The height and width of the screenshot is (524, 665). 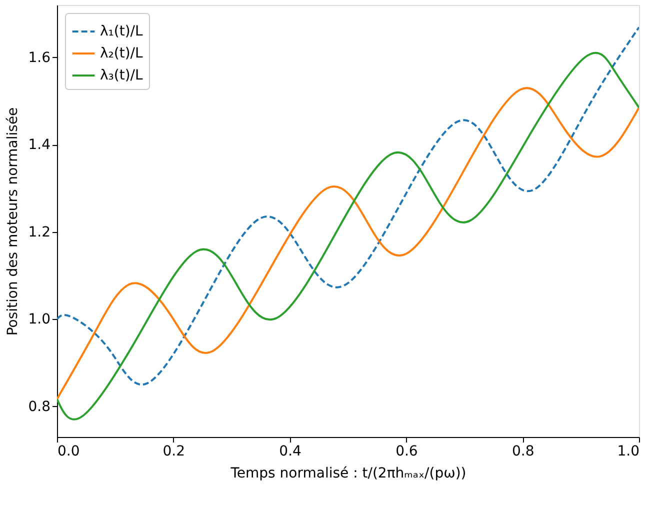 What do you see at coordinates (39, 320) in the screenshot?
I see `y-tick-label: 1.0` at bounding box center [39, 320].